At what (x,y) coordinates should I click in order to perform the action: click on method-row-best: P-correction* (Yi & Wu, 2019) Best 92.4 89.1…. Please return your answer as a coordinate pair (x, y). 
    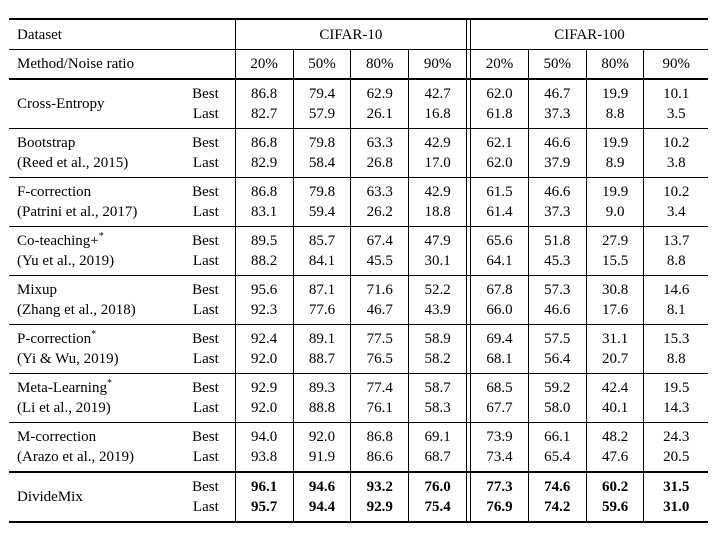
    Looking at the image, I should click on (358, 349).